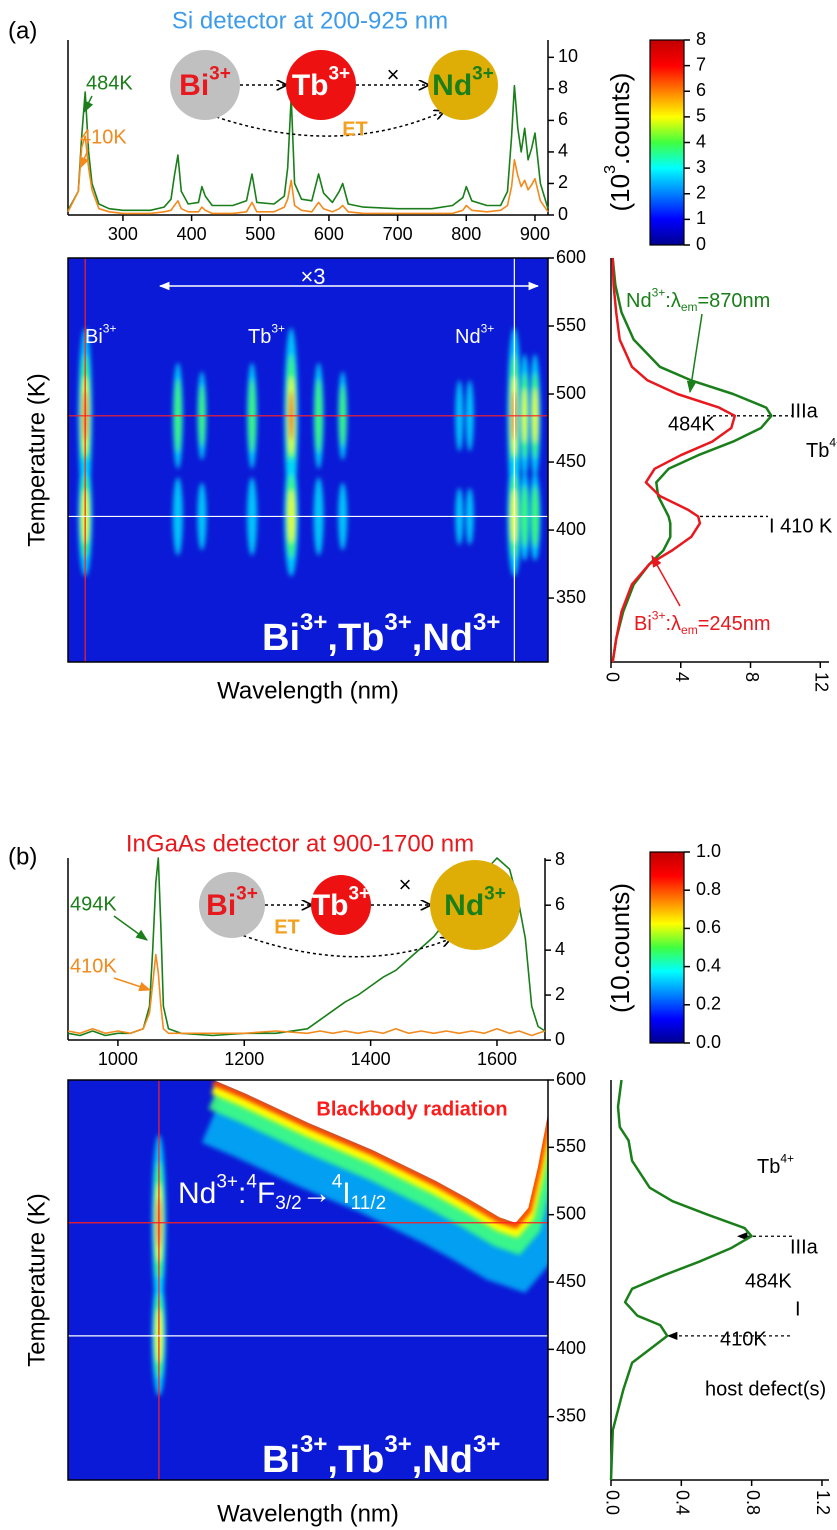  Describe the element at coordinates (260, 234) in the screenshot. I see `x-tick-label: 500` at that location.